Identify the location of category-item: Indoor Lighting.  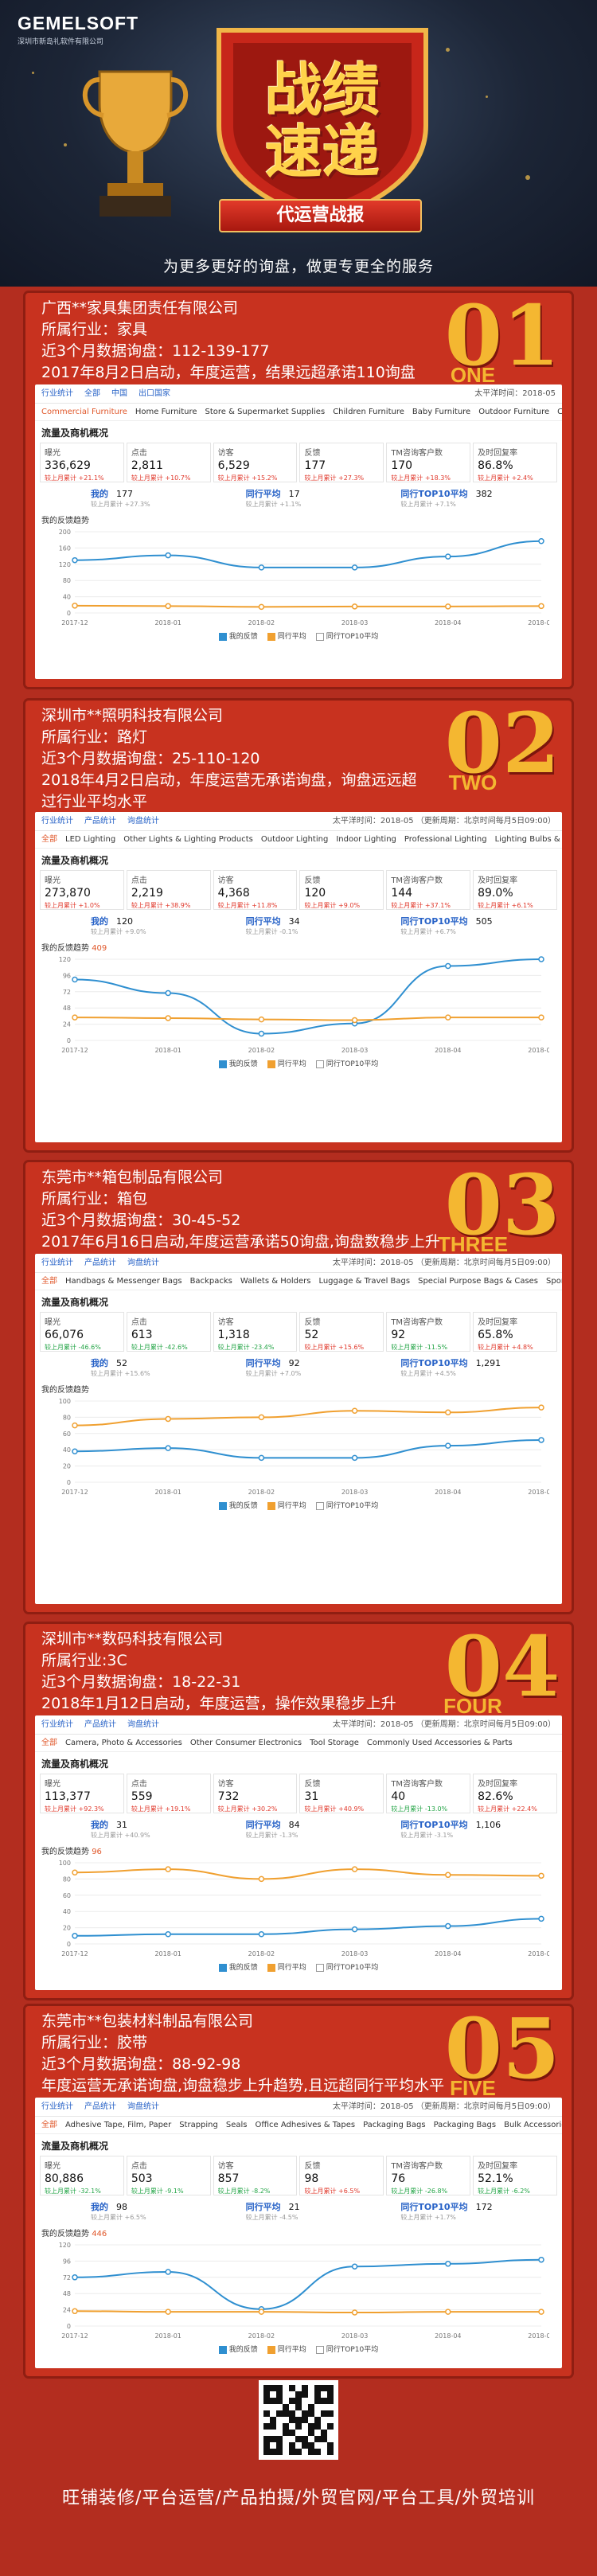
(366, 839).